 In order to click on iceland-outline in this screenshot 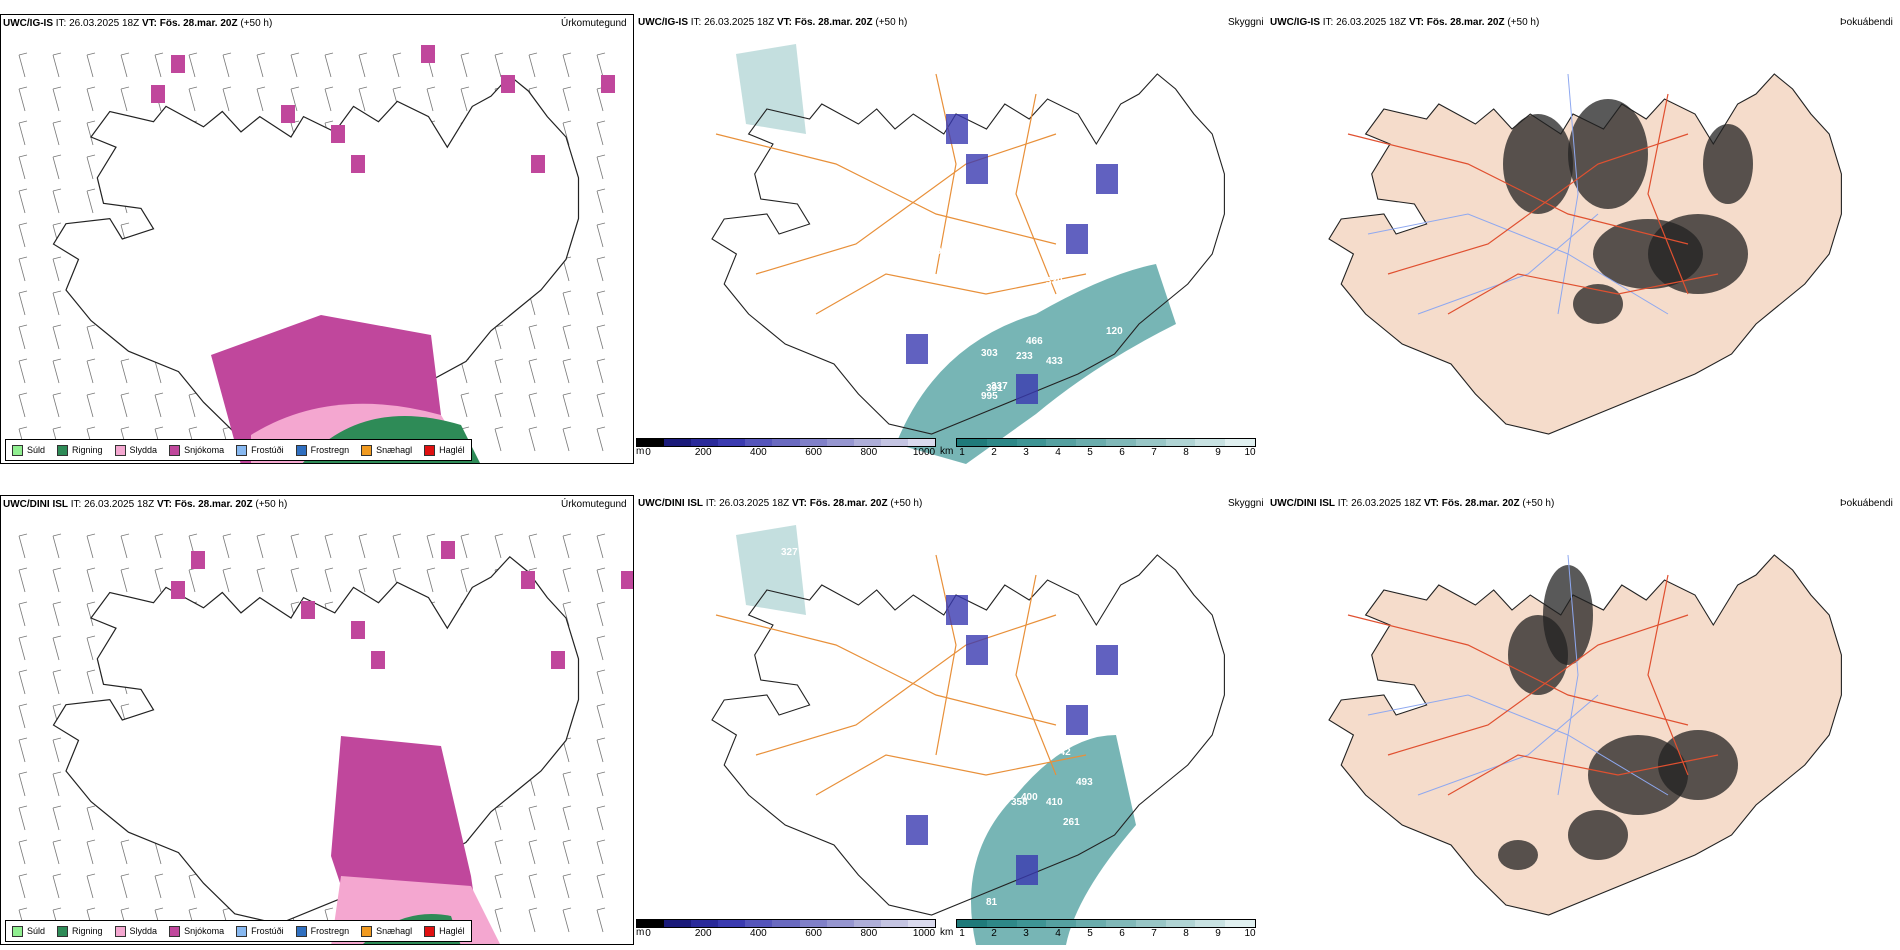, I will do `click(316, 740)`.